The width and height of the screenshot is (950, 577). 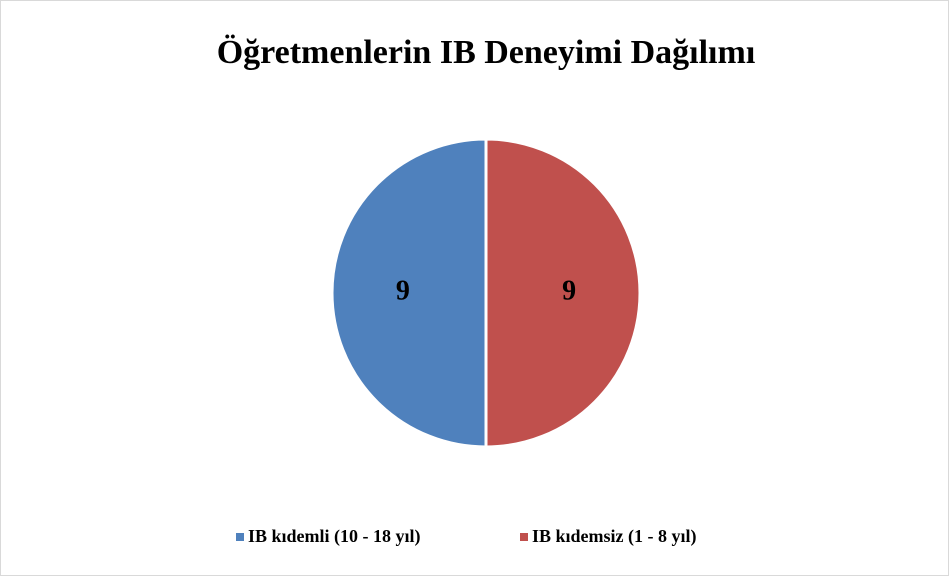 What do you see at coordinates (486, 52) in the screenshot?
I see `chart-title: Öğretmenlerin IB Deneyimi Dağılımı` at bounding box center [486, 52].